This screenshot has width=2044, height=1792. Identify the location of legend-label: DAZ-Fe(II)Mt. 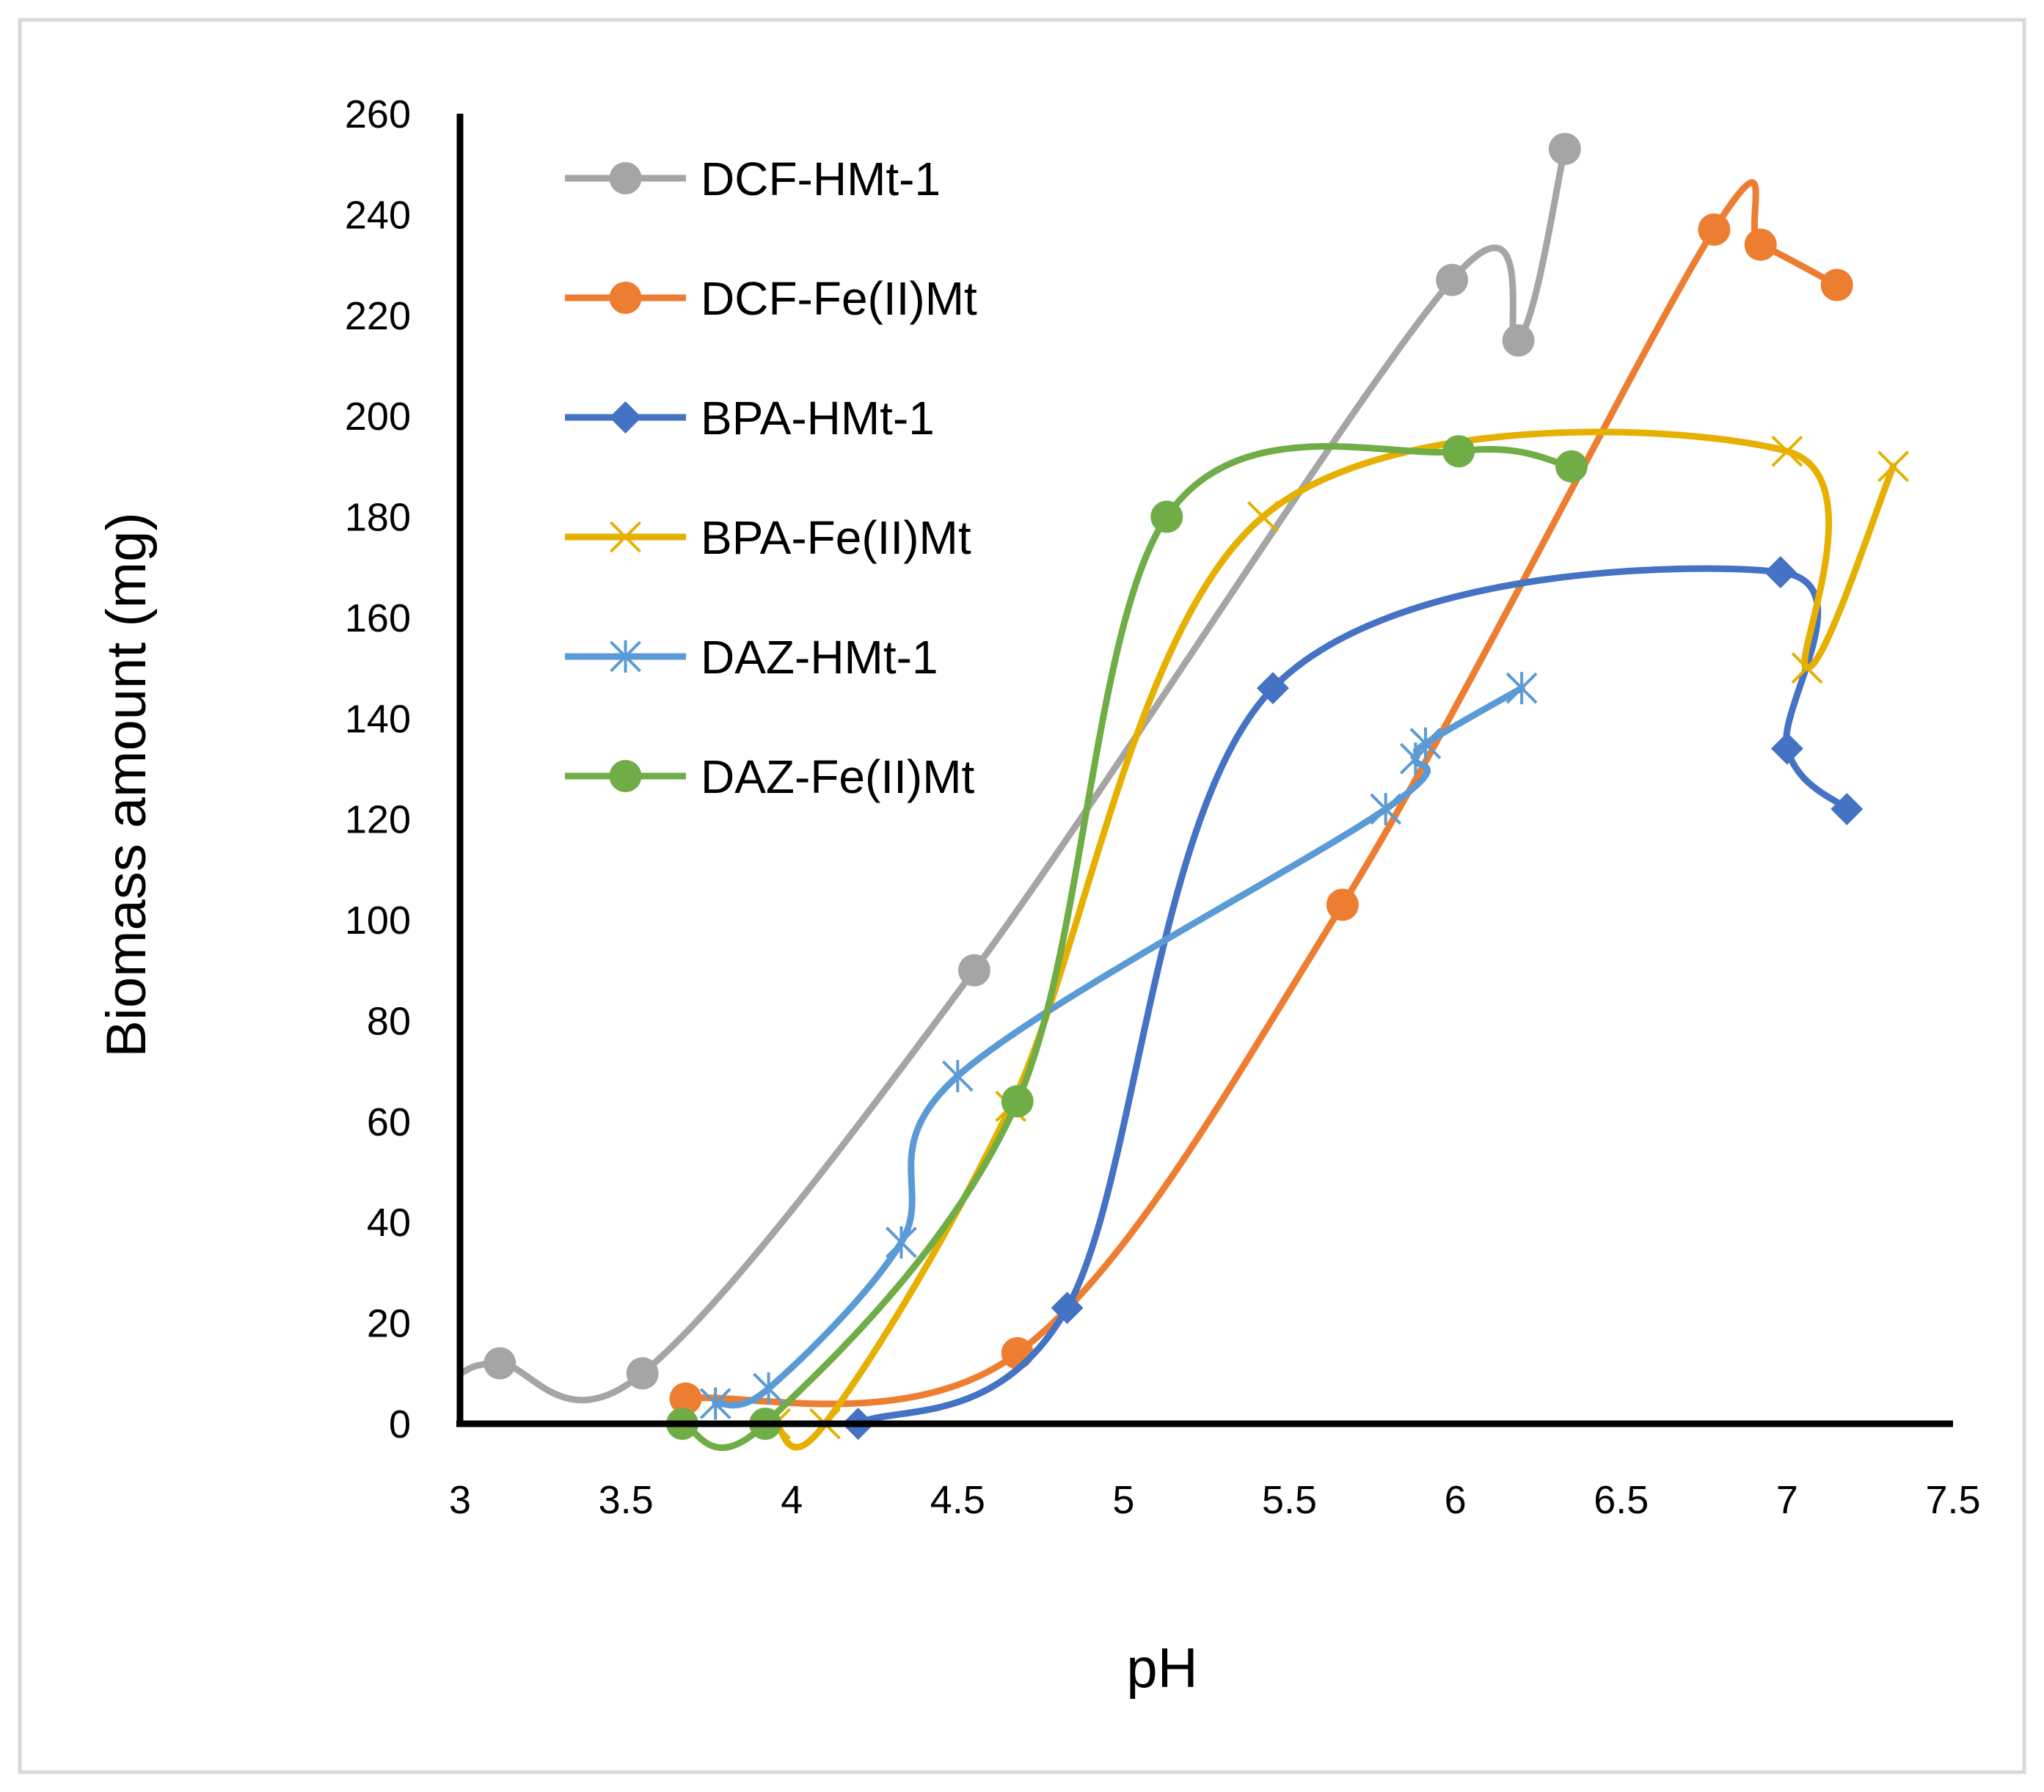
(838, 776).